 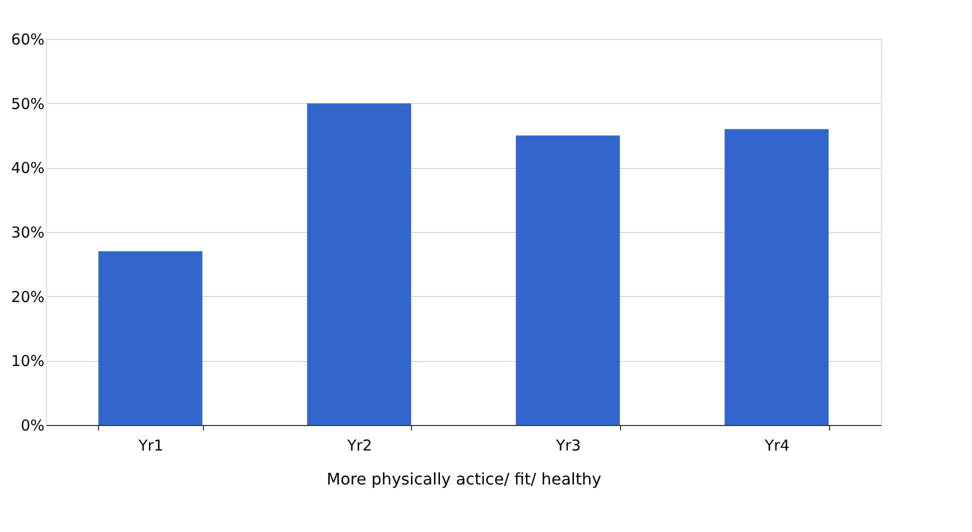 What do you see at coordinates (27, 297) in the screenshot?
I see `y-tick-label: 20%` at bounding box center [27, 297].